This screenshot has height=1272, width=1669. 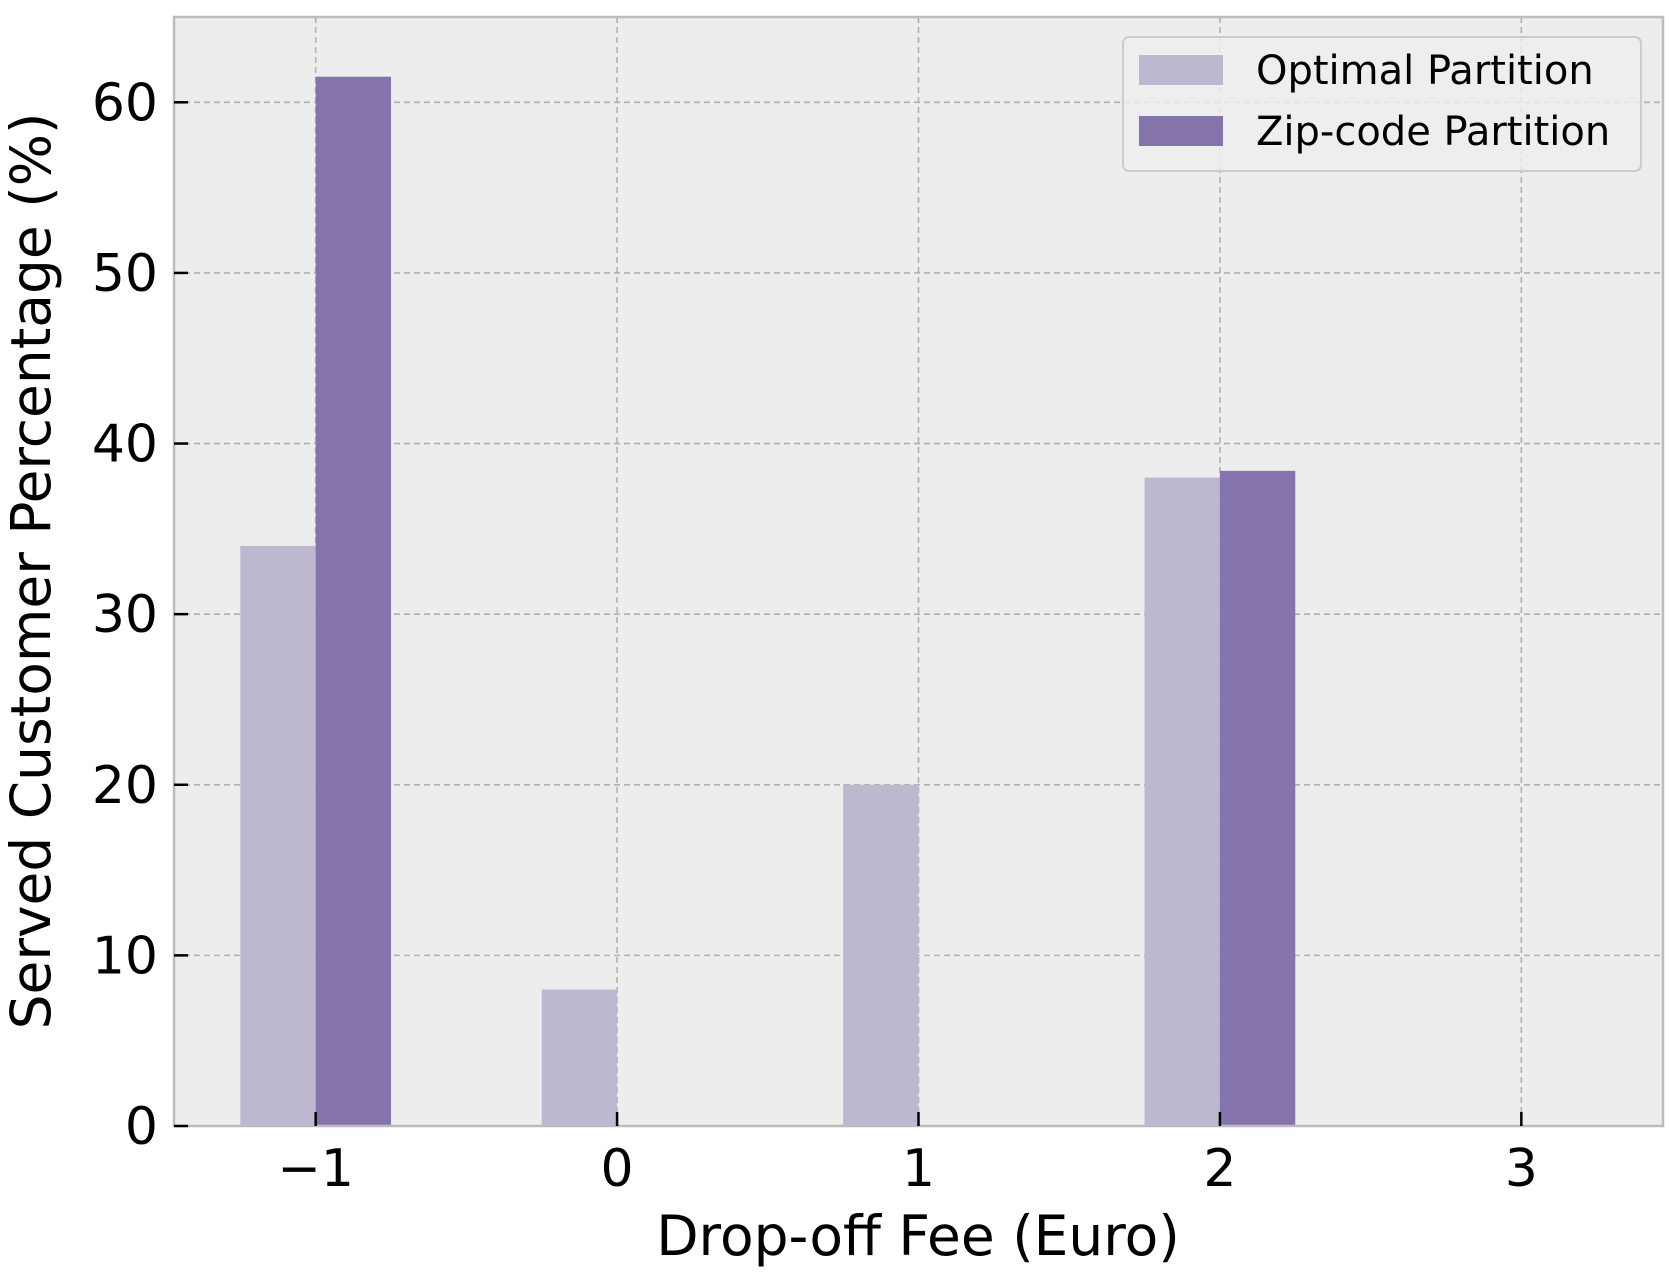 I want to click on y-tick-label: 10, so click(x=125, y=956).